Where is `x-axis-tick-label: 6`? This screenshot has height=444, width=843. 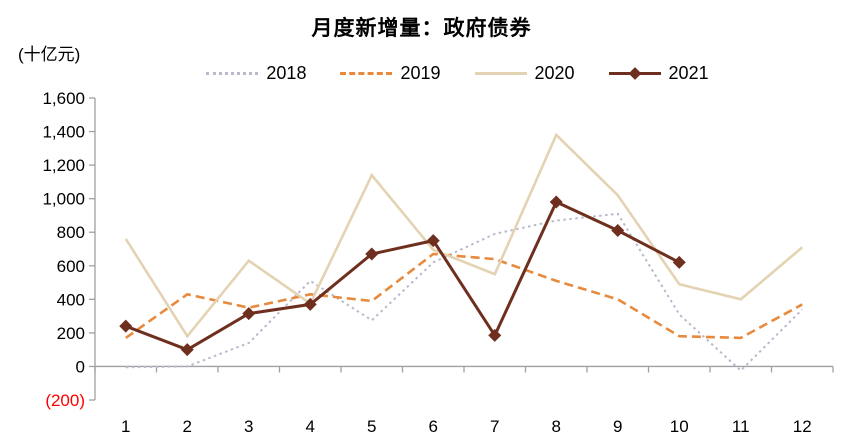 x-axis-tick-label: 6 is located at coordinates (433, 426).